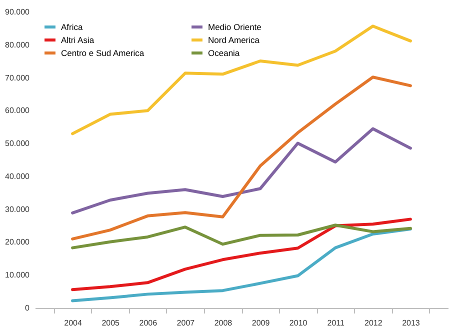 This screenshot has height=331, width=460. What do you see at coordinates (102, 53) in the screenshot?
I see `legend-label: Centro e Sud America` at bounding box center [102, 53].